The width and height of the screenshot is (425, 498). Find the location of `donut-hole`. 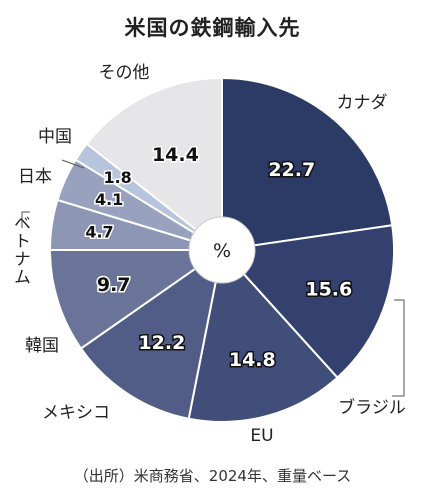

donut-hole is located at coordinates (222, 250).